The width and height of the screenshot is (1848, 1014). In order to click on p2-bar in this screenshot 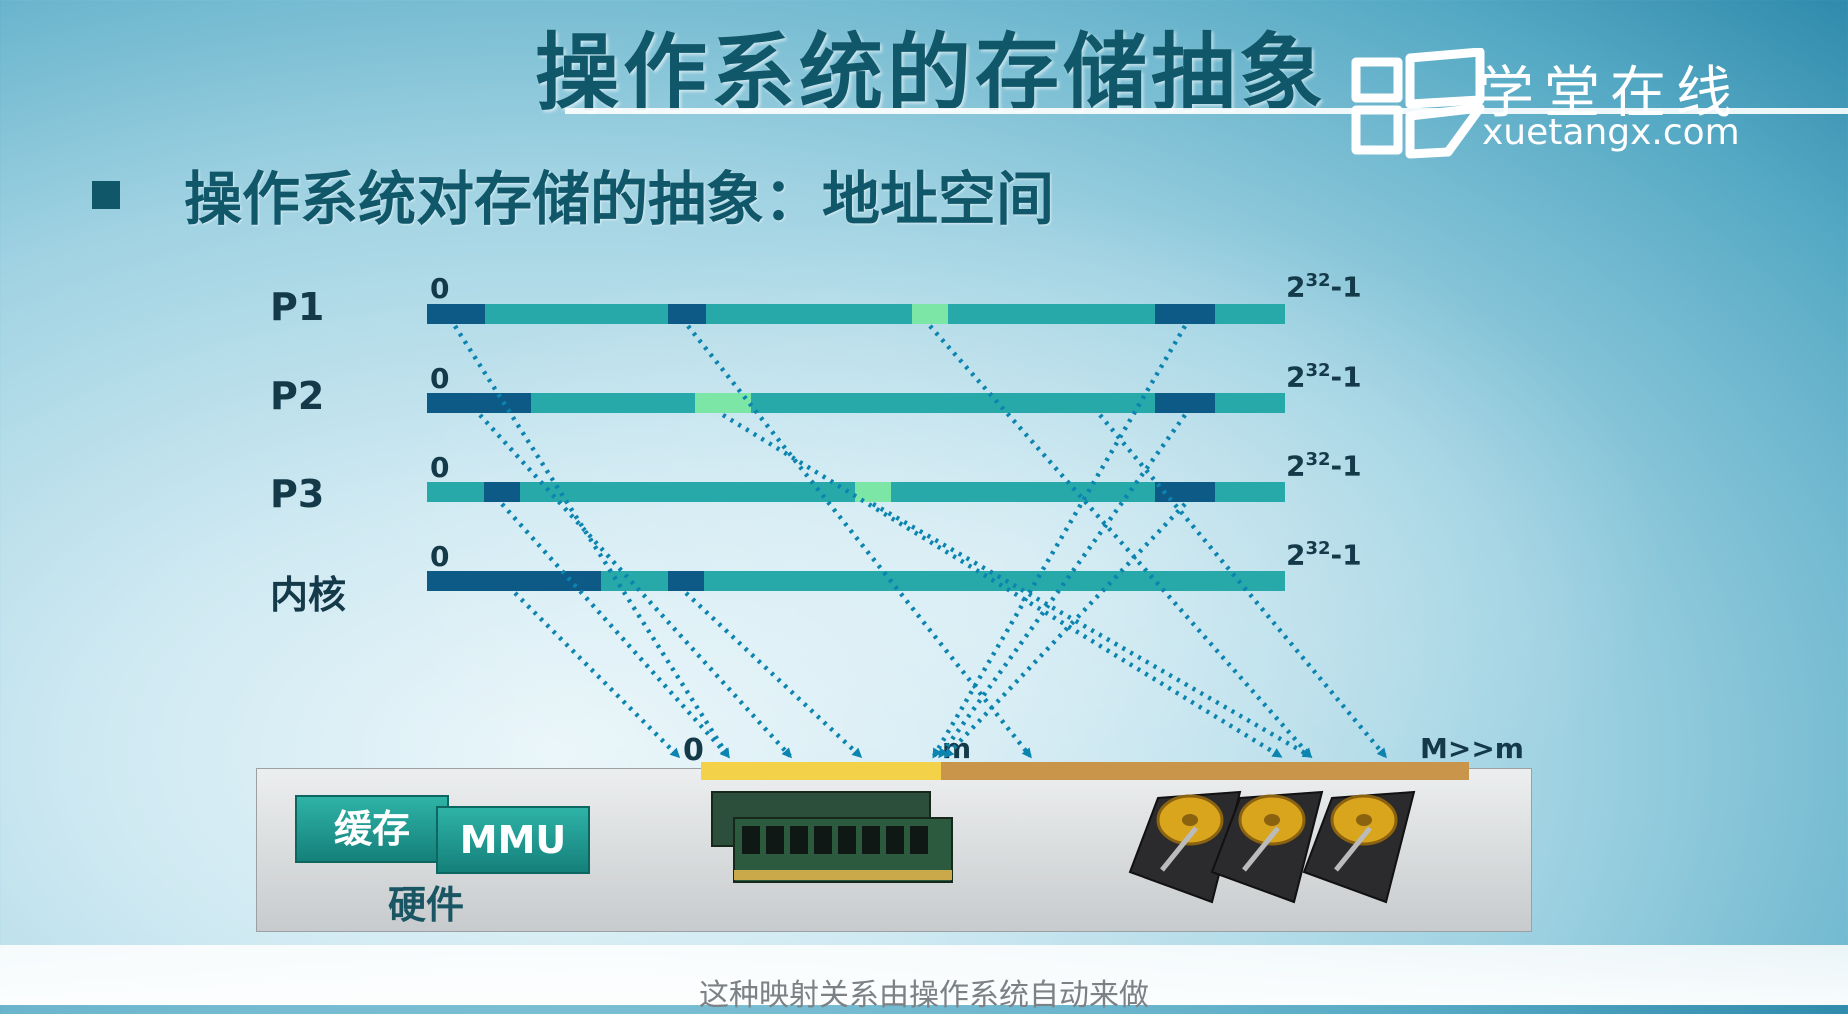, I will do `click(856, 403)`.